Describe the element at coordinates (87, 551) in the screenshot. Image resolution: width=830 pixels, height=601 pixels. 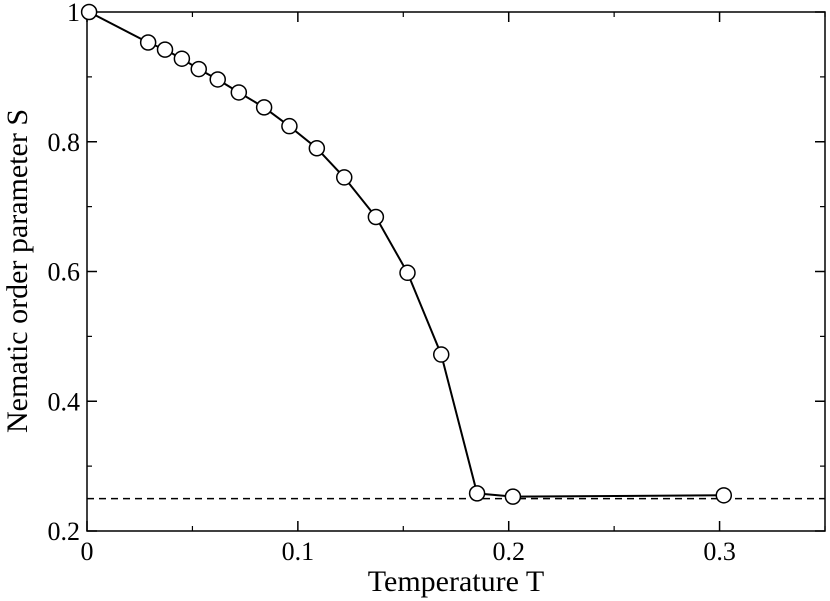
I see `x-tick-label: 0` at that location.